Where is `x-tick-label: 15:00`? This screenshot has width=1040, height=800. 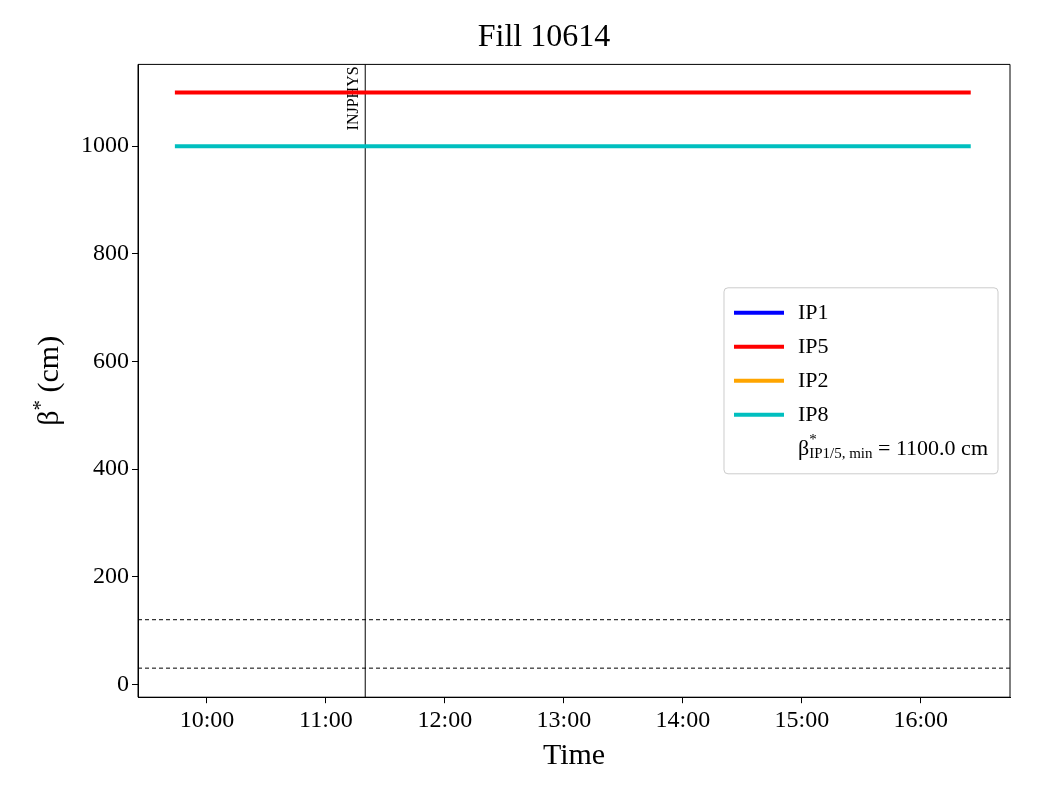
x-tick-label: 15:00 is located at coordinates (802, 718).